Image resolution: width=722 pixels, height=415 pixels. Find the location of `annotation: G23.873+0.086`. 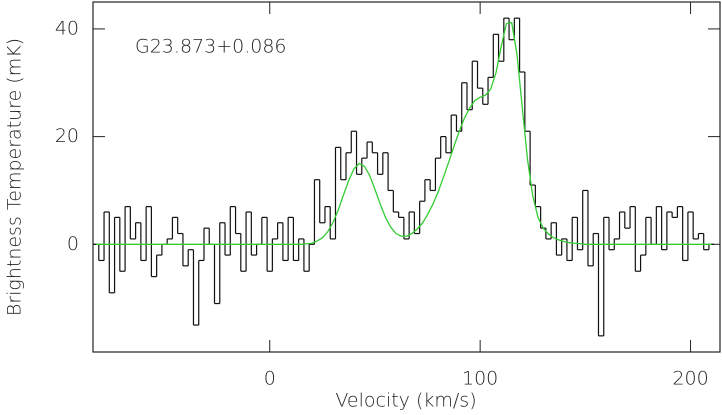

annotation: G23.873+0.086 is located at coordinates (211, 47).